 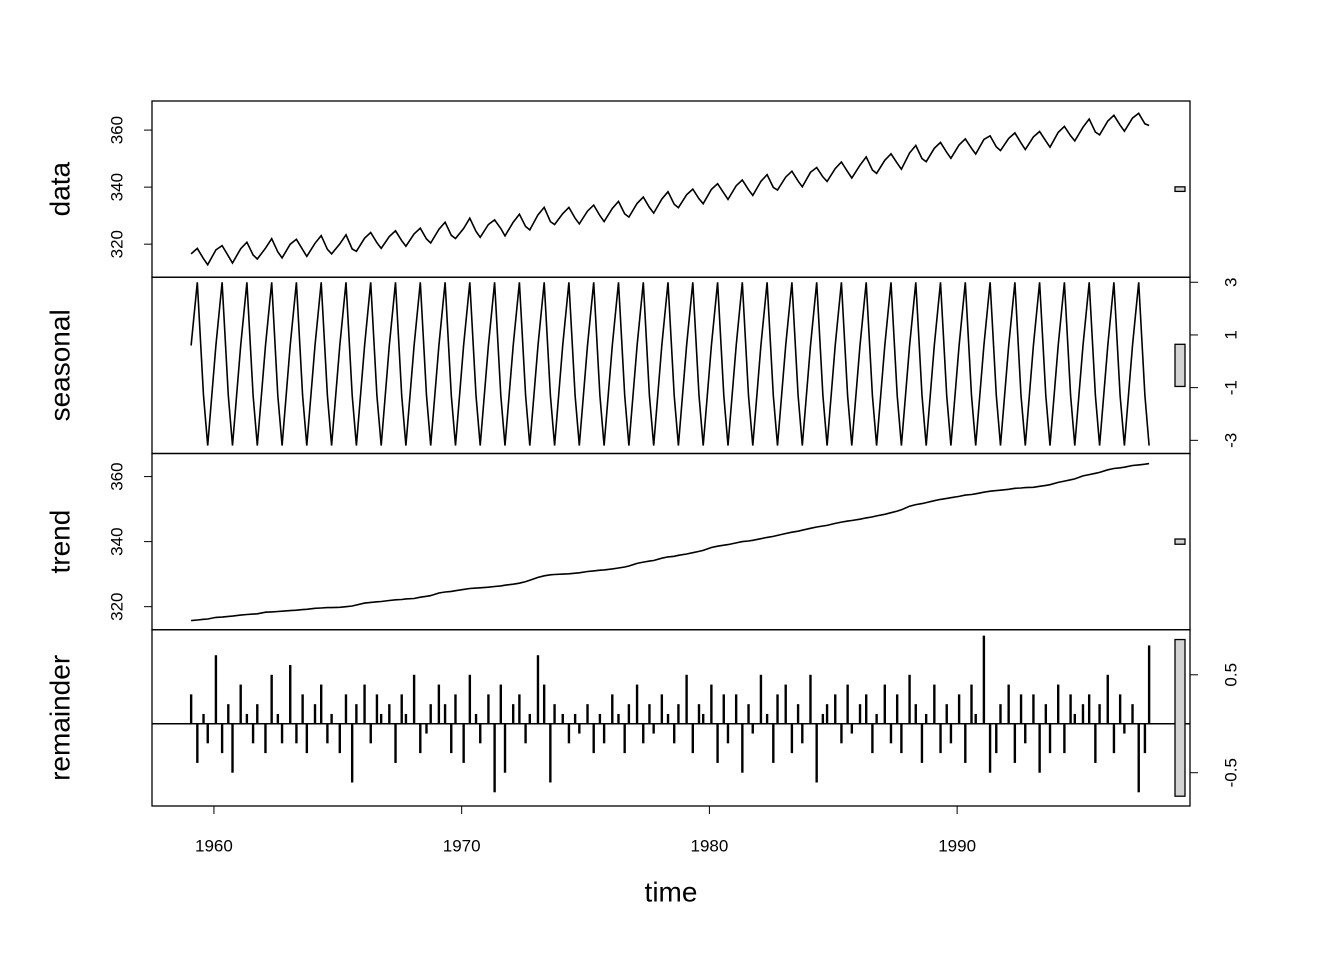 What do you see at coordinates (671, 891) in the screenshot?
I see `x-axis-label: time` at bounding box center [671, 891].